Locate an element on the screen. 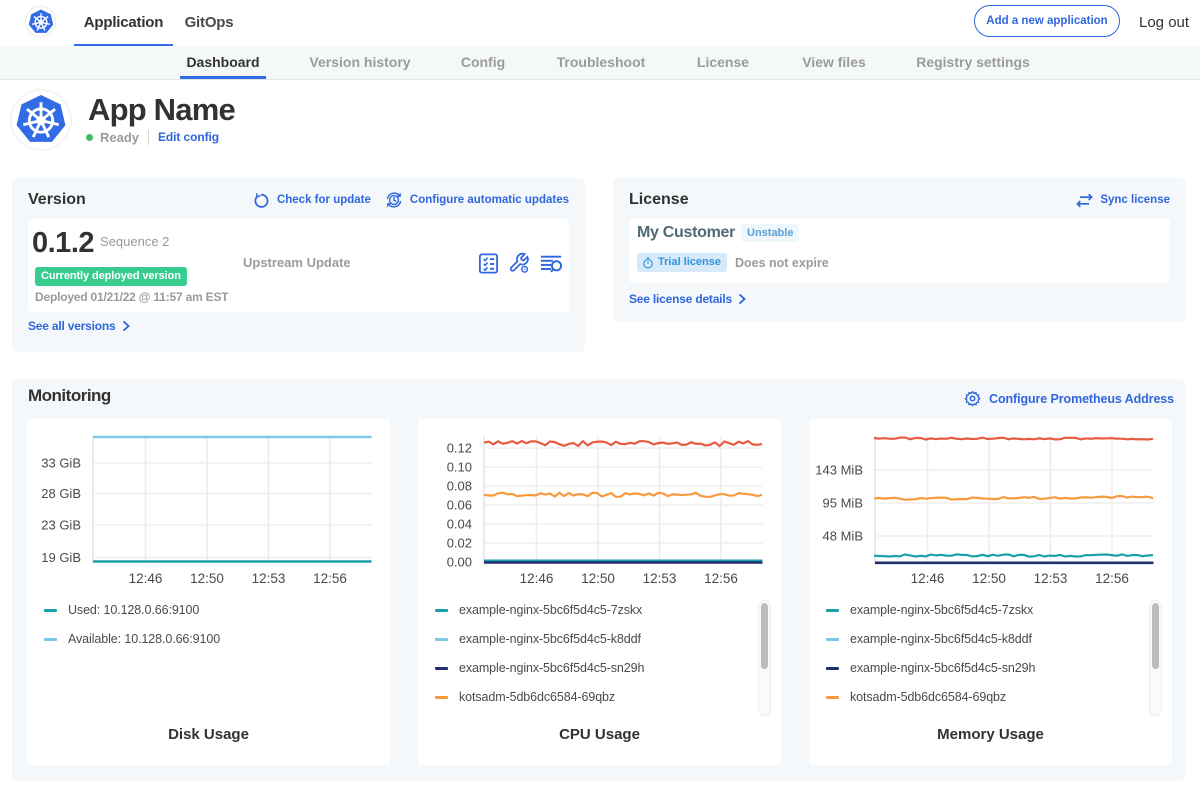 The width and height of the screenshot is (1200, 796). svg-text: 143 MiB is located at coordinates (839, 470).